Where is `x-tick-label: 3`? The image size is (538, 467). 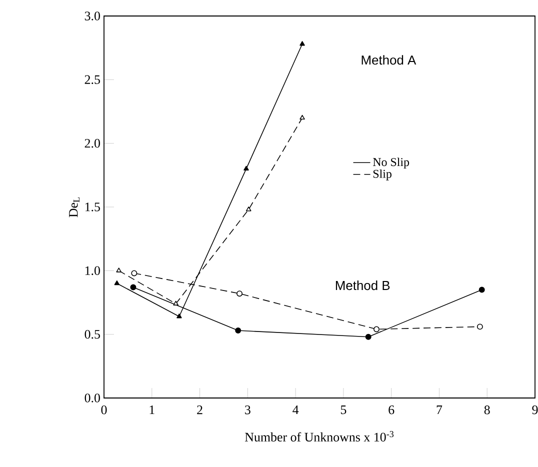
x-tick-label: 3 is located at coordinates (247, 410).